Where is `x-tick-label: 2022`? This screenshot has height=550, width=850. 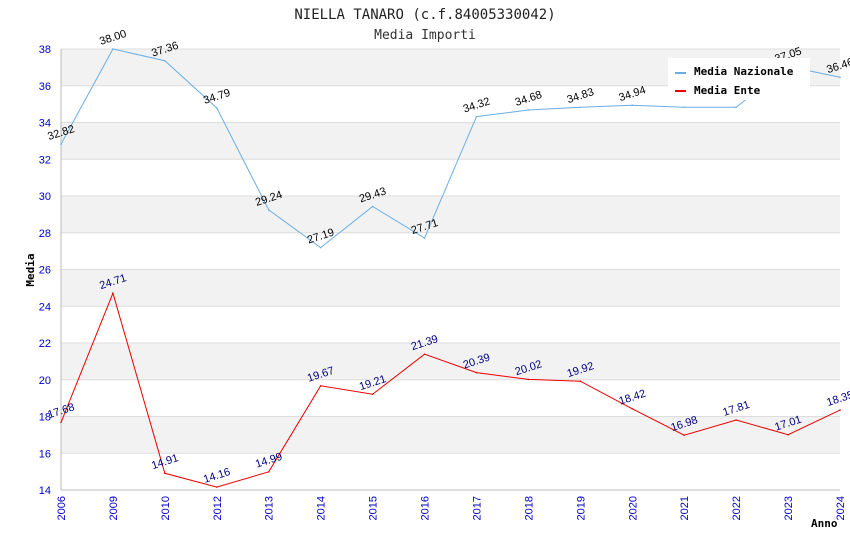
x-tick-label: 2022 is located at coordinates (737, 508).